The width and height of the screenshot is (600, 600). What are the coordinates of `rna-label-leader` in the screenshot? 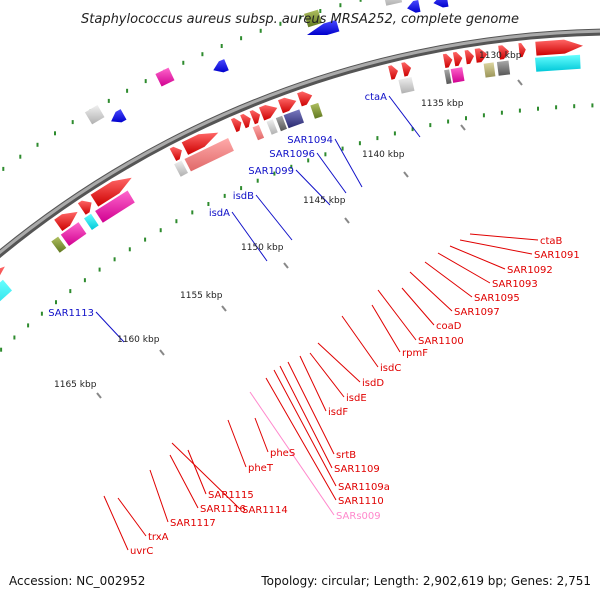 It's located at (292, 453).